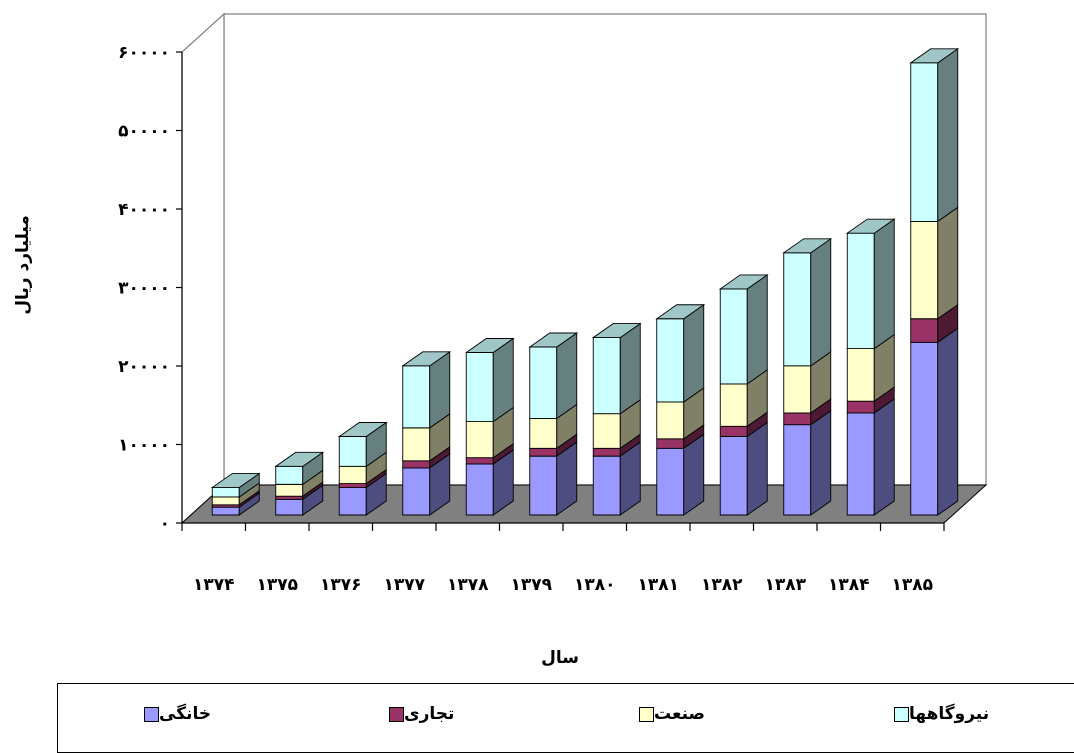 The height and width of the screenshot is (753, 1074). What do you see at coordinates (849, 585) in the screenshot?
I see `x-tick-label: ۱۳۸۴` at bounding box center [849, 585].